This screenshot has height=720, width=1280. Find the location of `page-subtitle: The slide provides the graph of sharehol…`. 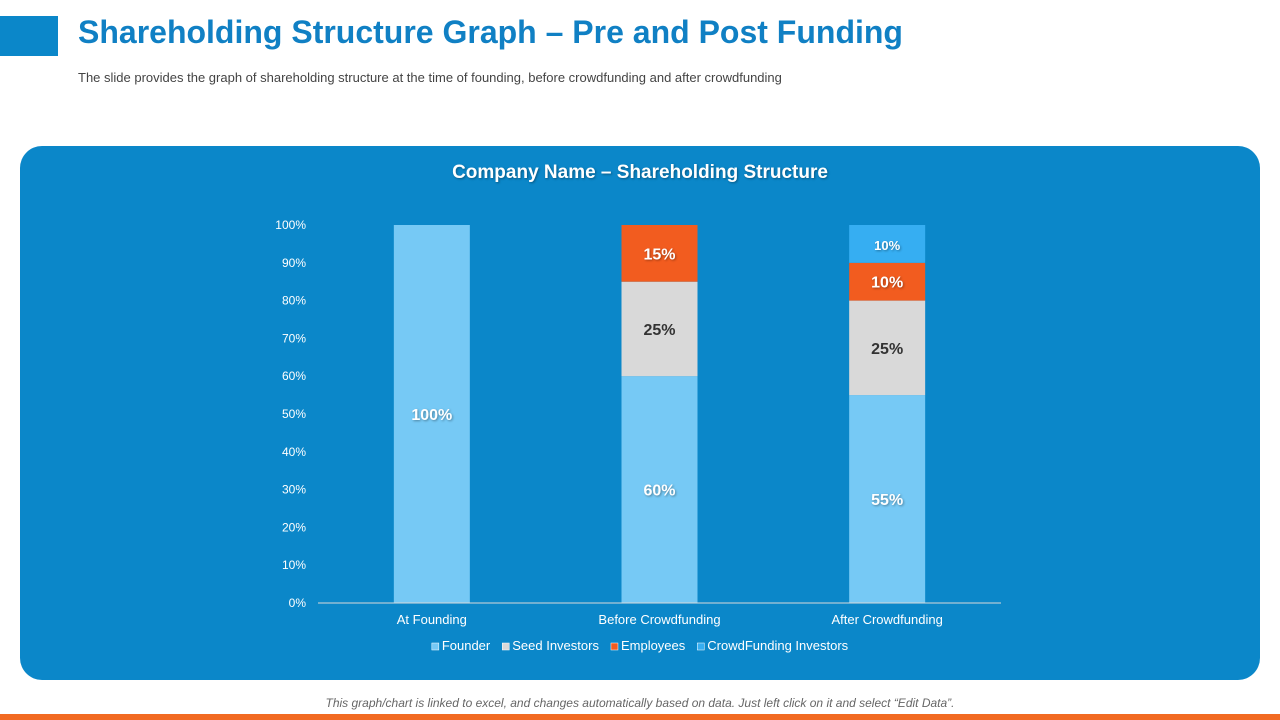

page-subtitle: The slide provides the graph of sharehol… is located at coordinates (430, 77).